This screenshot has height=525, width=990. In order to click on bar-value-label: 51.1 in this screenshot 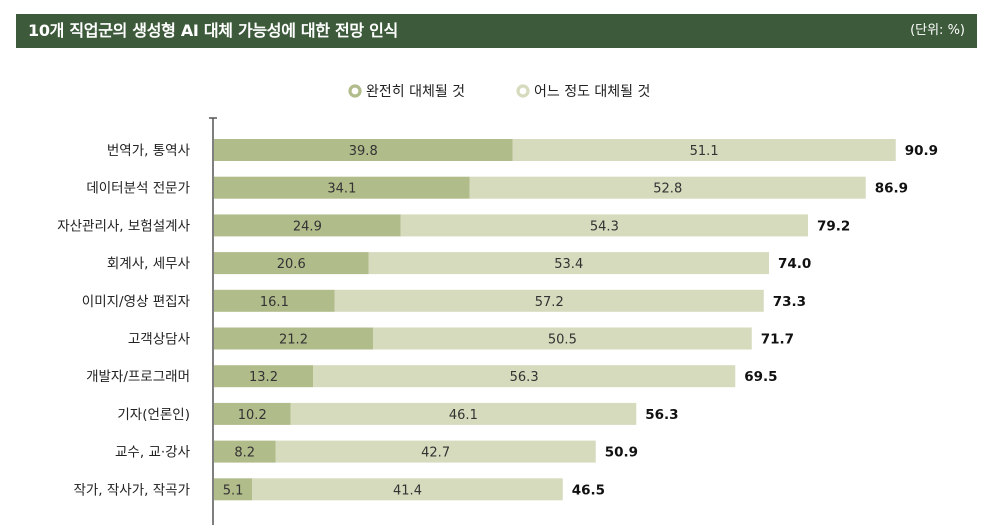, I will do `click(704, 151)`.